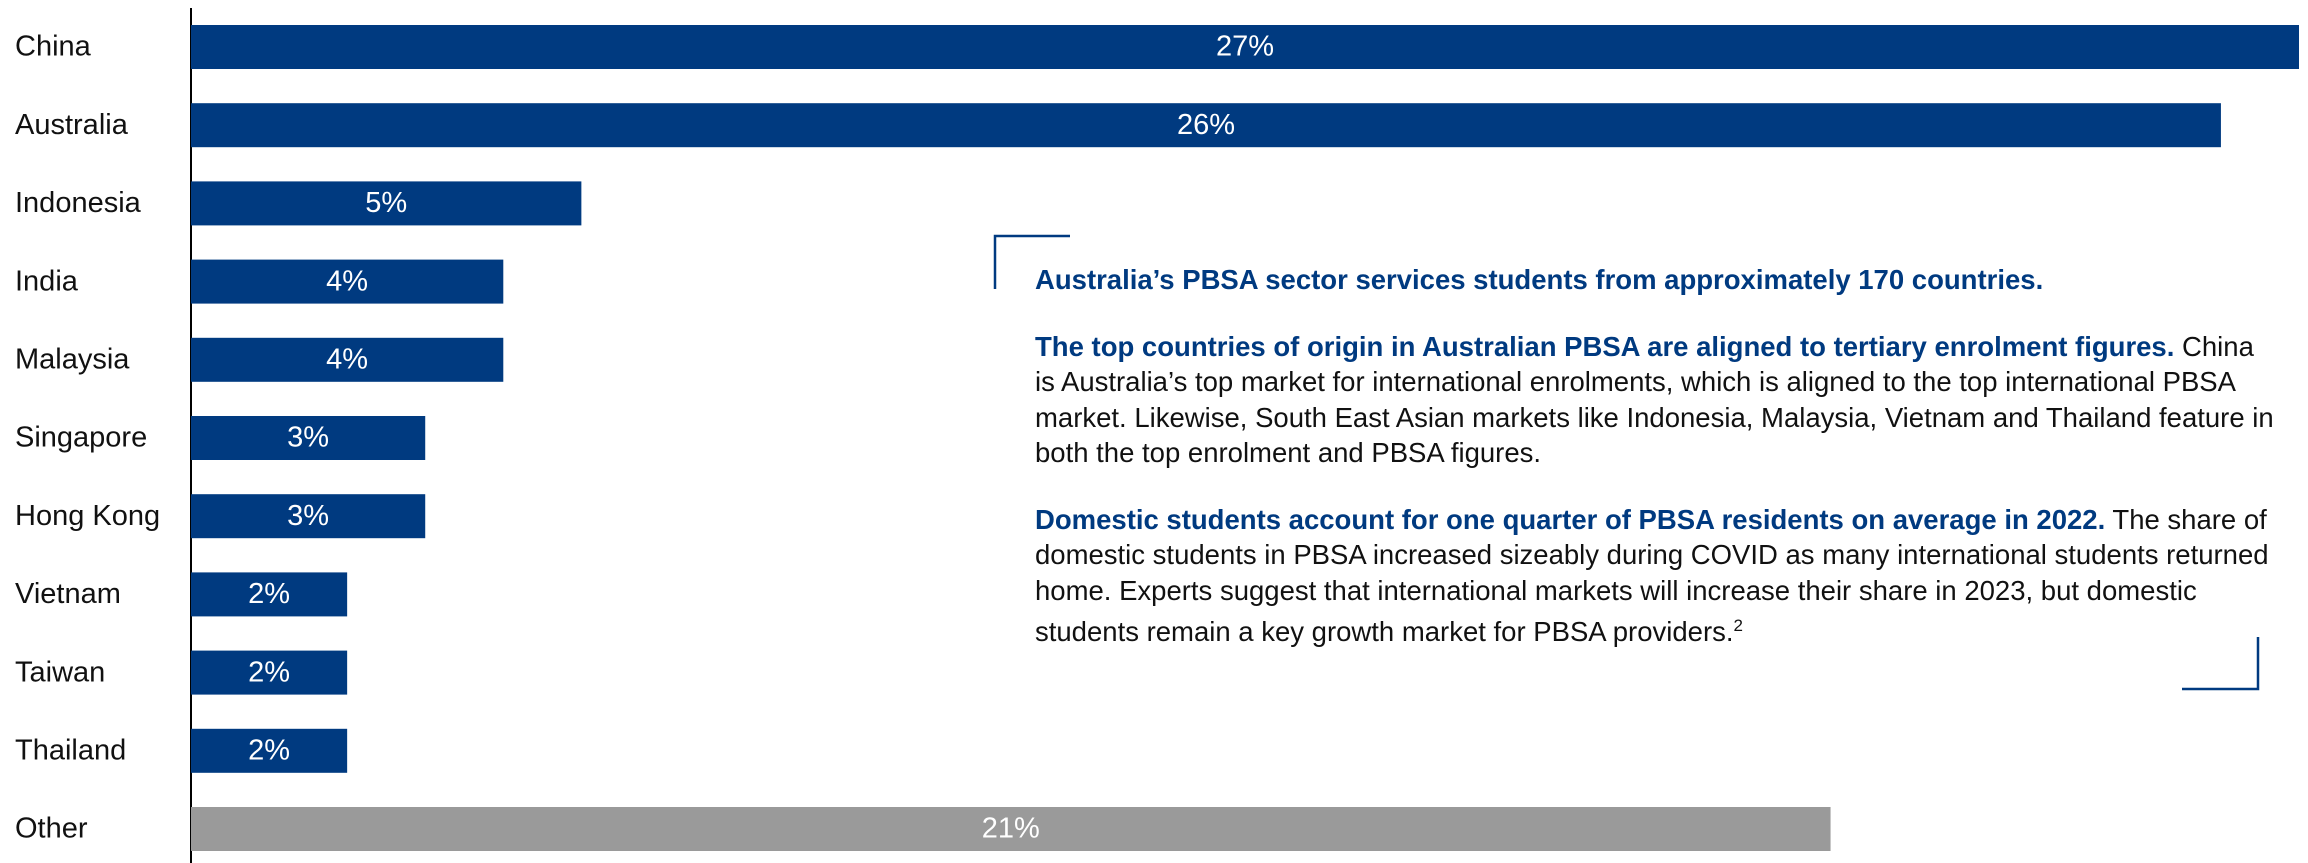 Image resolution: width=2308 pixels, height=863 pixels. I want to click on value-label: 26%, so click(1206, 125).